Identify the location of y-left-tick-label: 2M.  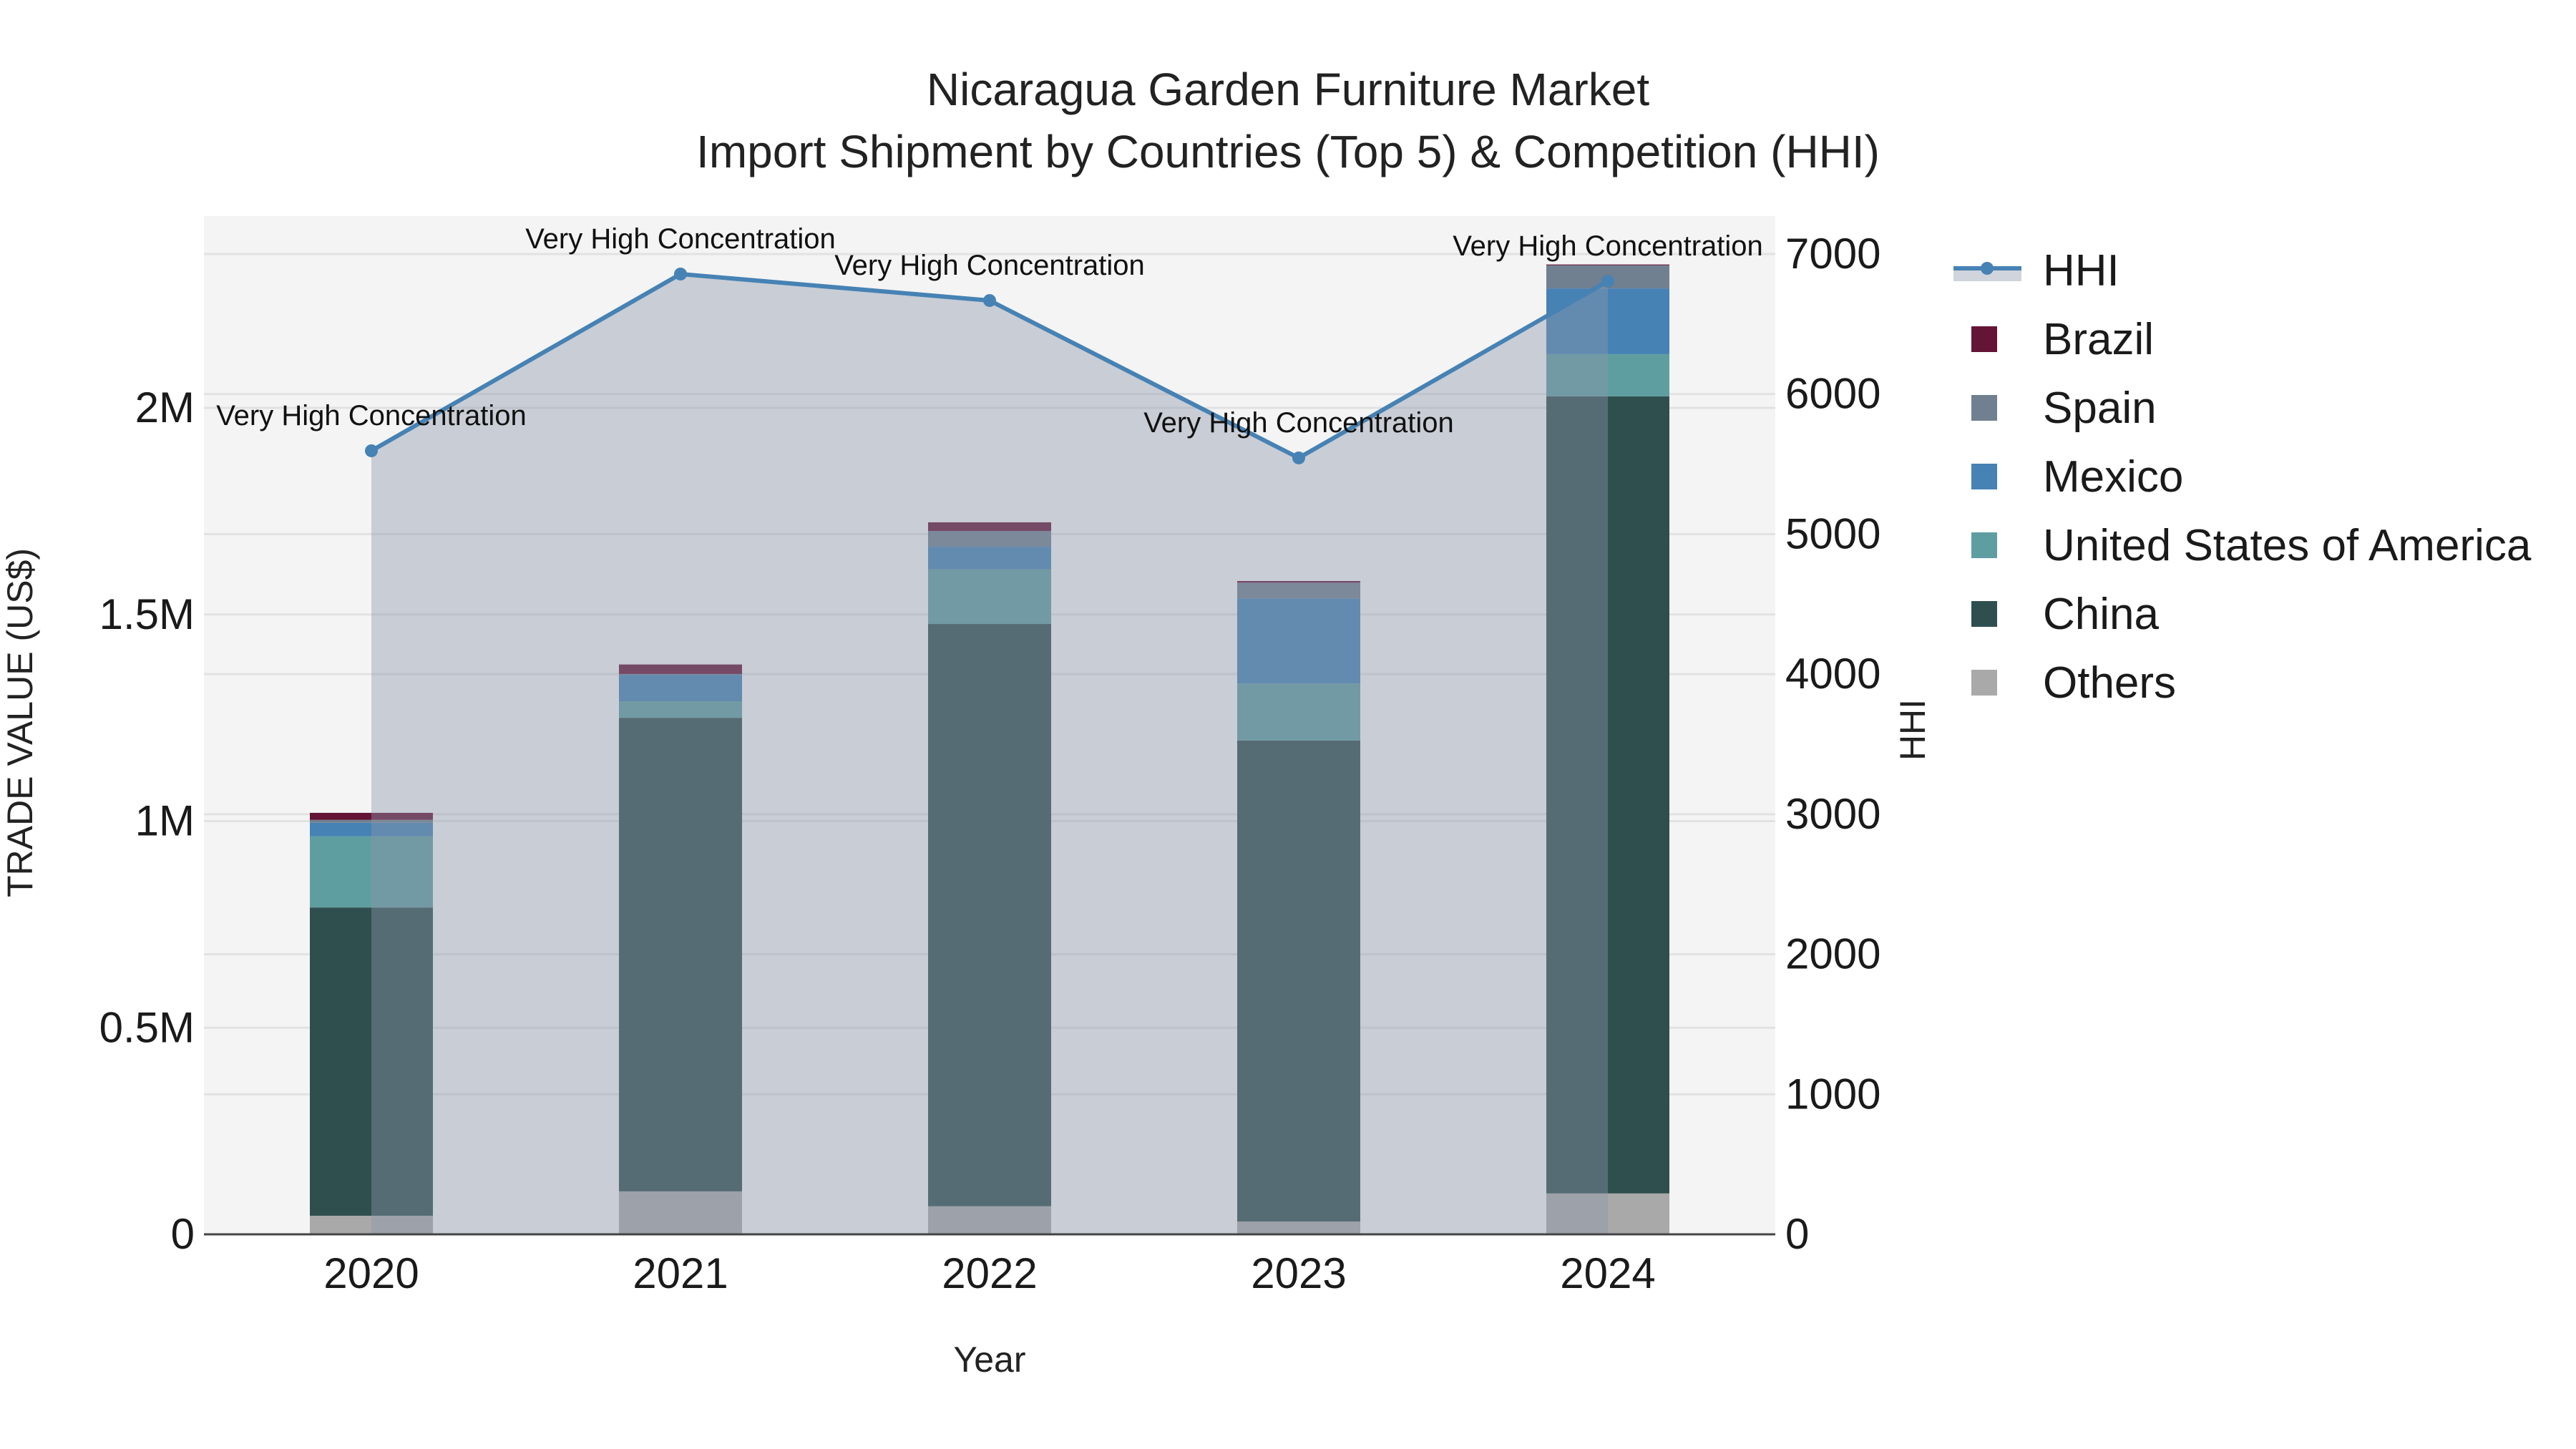
(165, 407).